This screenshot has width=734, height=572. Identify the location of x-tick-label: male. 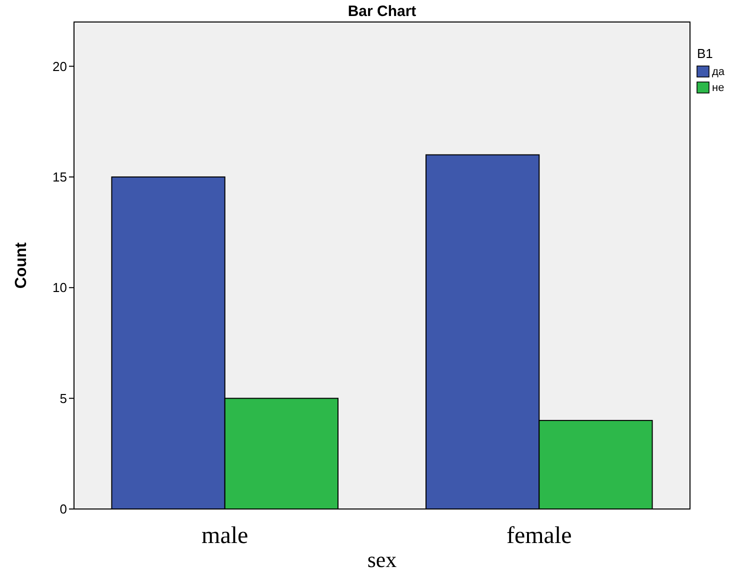
(225, 536).